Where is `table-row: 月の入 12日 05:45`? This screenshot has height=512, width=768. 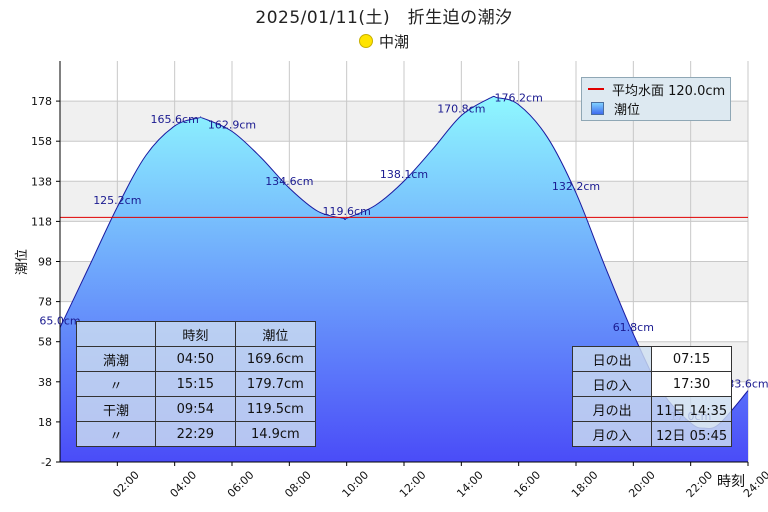
table-row: 月の入 12日 05:45 is located at coordinates (651, 434).